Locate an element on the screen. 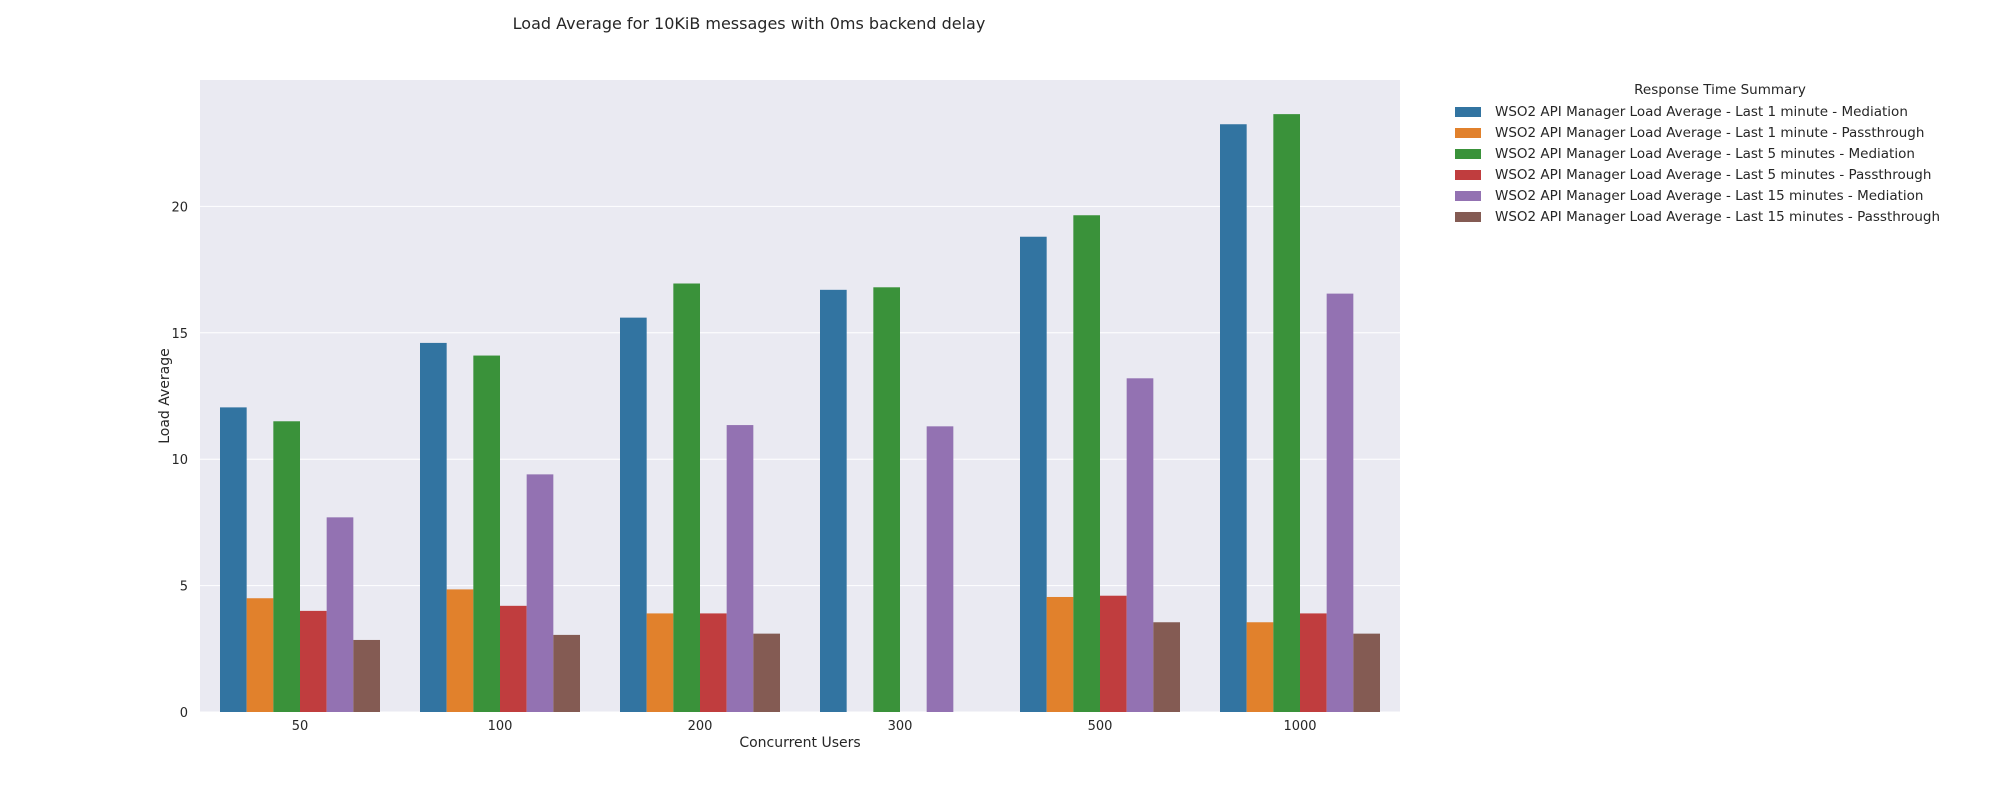  y-tick-label: 15 is located at coordinates (179, 334).